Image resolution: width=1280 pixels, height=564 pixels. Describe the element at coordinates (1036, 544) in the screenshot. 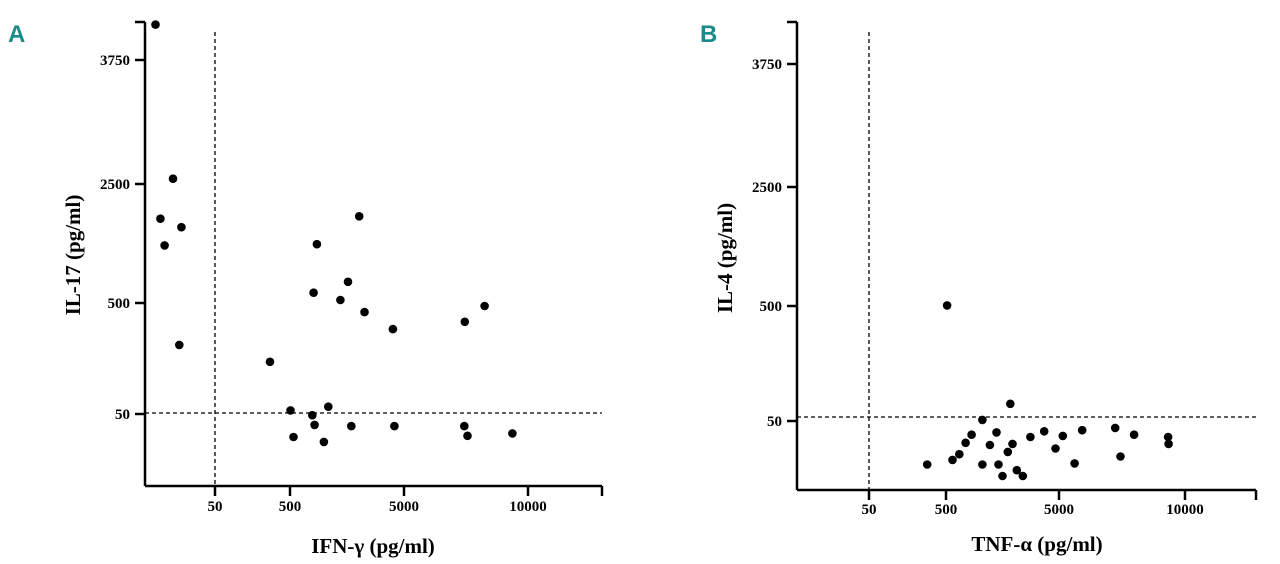

I see `panel-b-x-axis-title: TNF-α (pg/ml)` at that location.